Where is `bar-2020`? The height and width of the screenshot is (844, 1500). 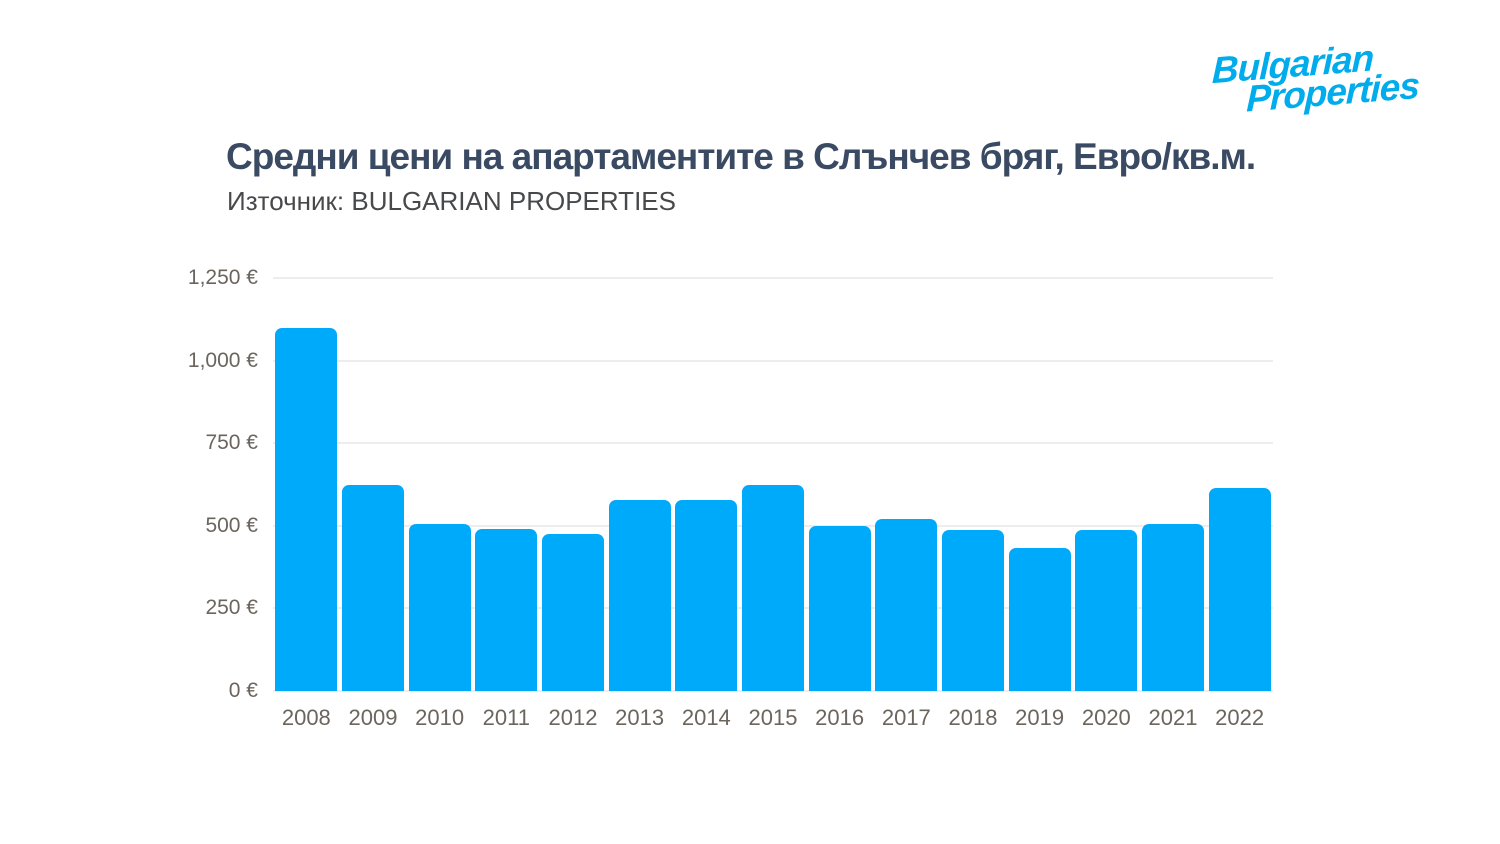 bar-2020 is located at coordinates (1106, 610).